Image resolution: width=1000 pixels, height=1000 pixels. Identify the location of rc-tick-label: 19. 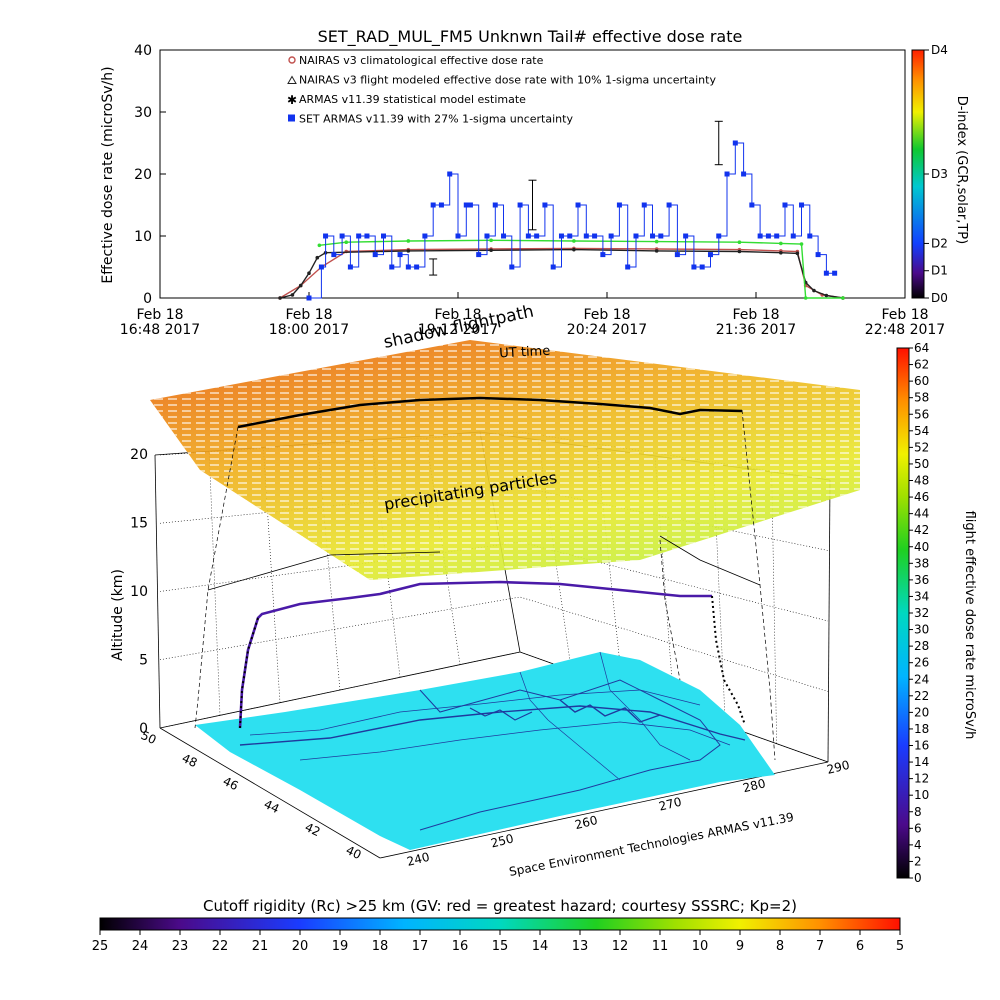
(340, 946).